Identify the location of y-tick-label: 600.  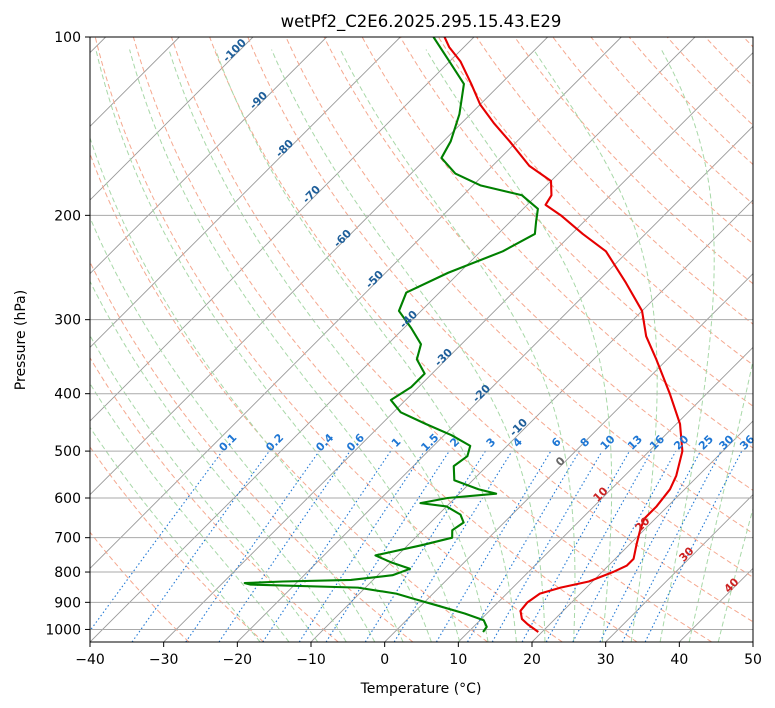
(67, 499).